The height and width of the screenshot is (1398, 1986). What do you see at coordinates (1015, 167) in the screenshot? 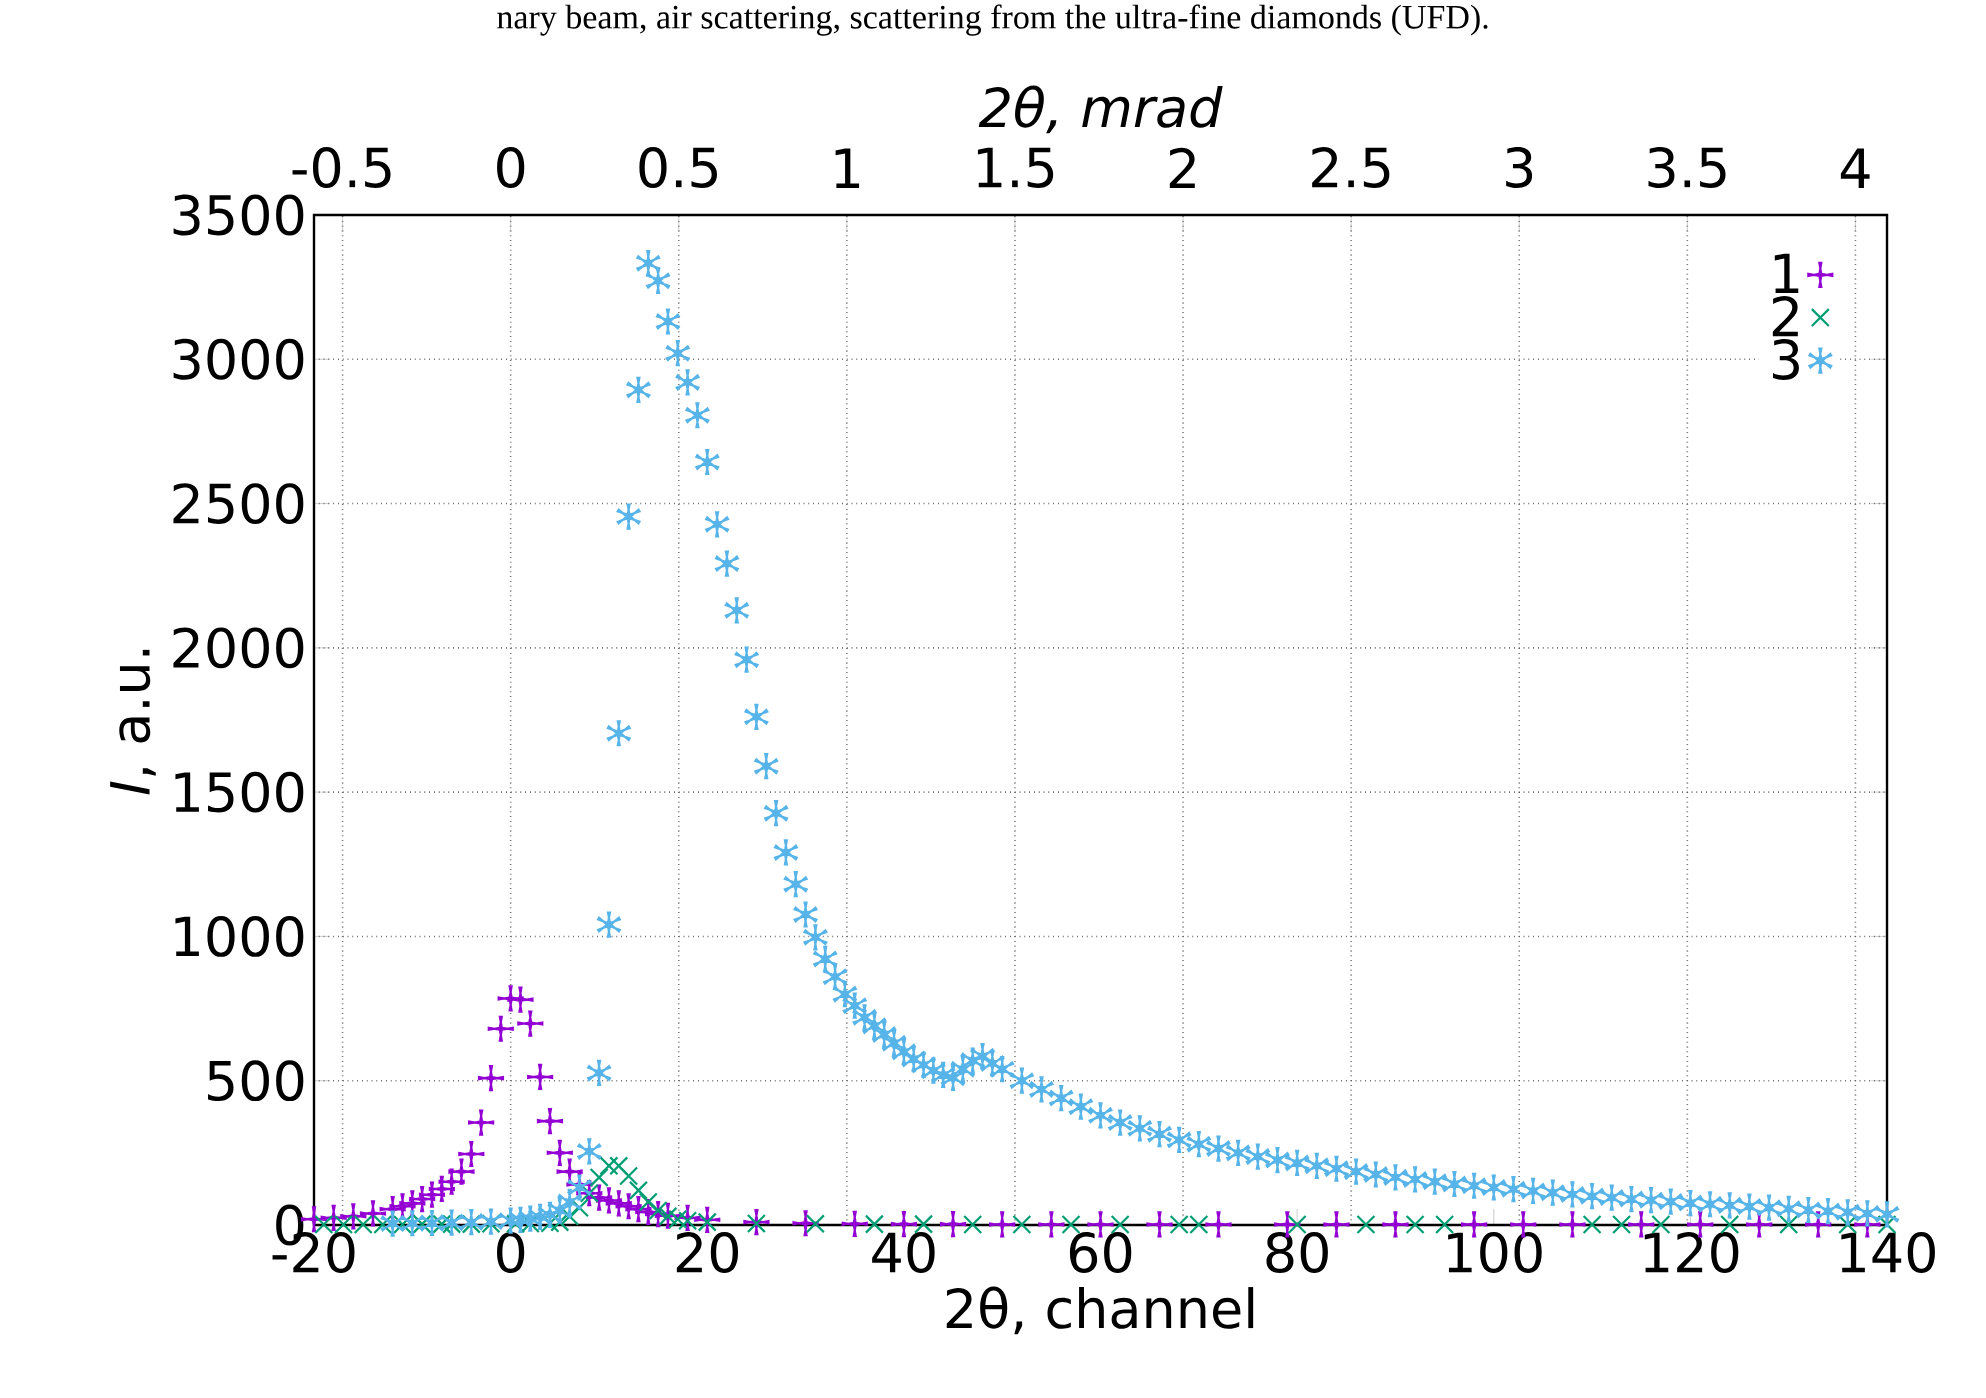
I see `x2-tick-label: 1.5` at bounding box center [1015, 167].